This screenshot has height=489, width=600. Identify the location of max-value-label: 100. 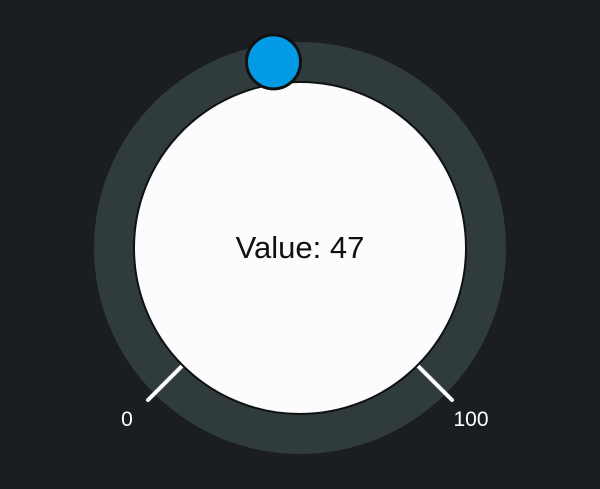
(471, 419).